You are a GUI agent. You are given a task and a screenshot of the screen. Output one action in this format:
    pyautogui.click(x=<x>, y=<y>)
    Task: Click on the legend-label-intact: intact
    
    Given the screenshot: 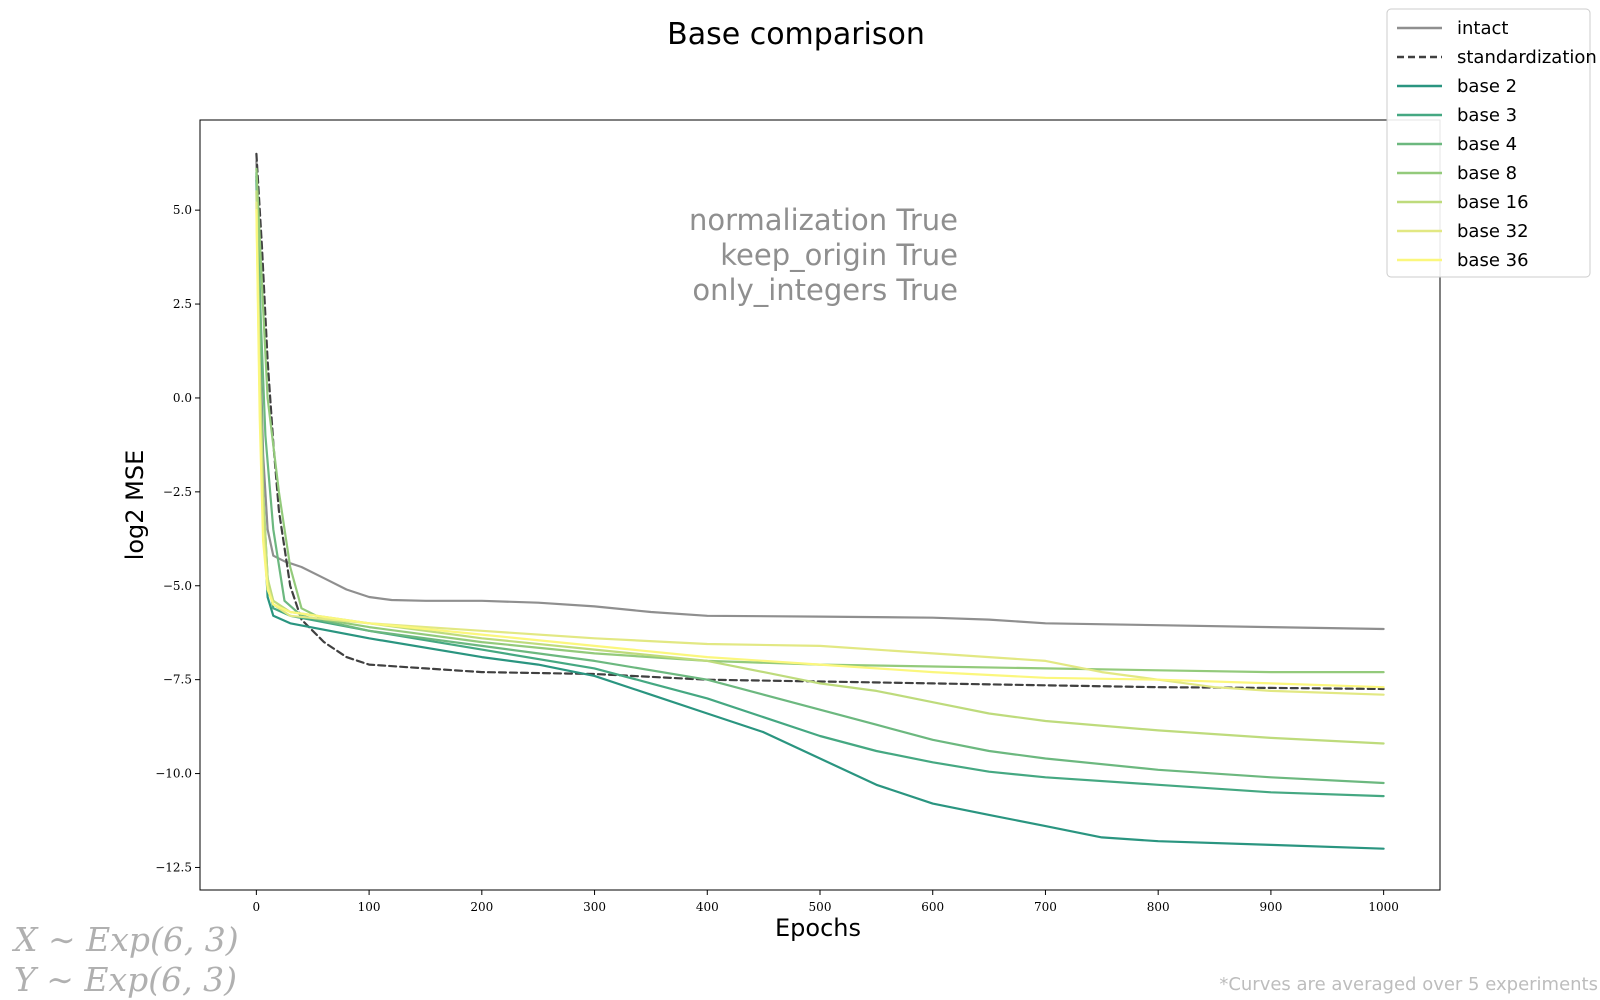 What is the action you would take?
    pyautogui.click(x=1482, y=28)
    